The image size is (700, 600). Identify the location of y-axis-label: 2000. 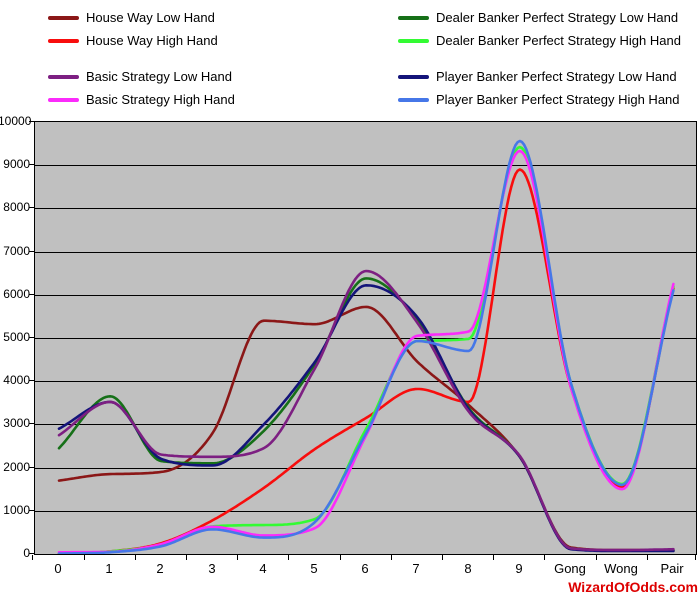
(16, 467).